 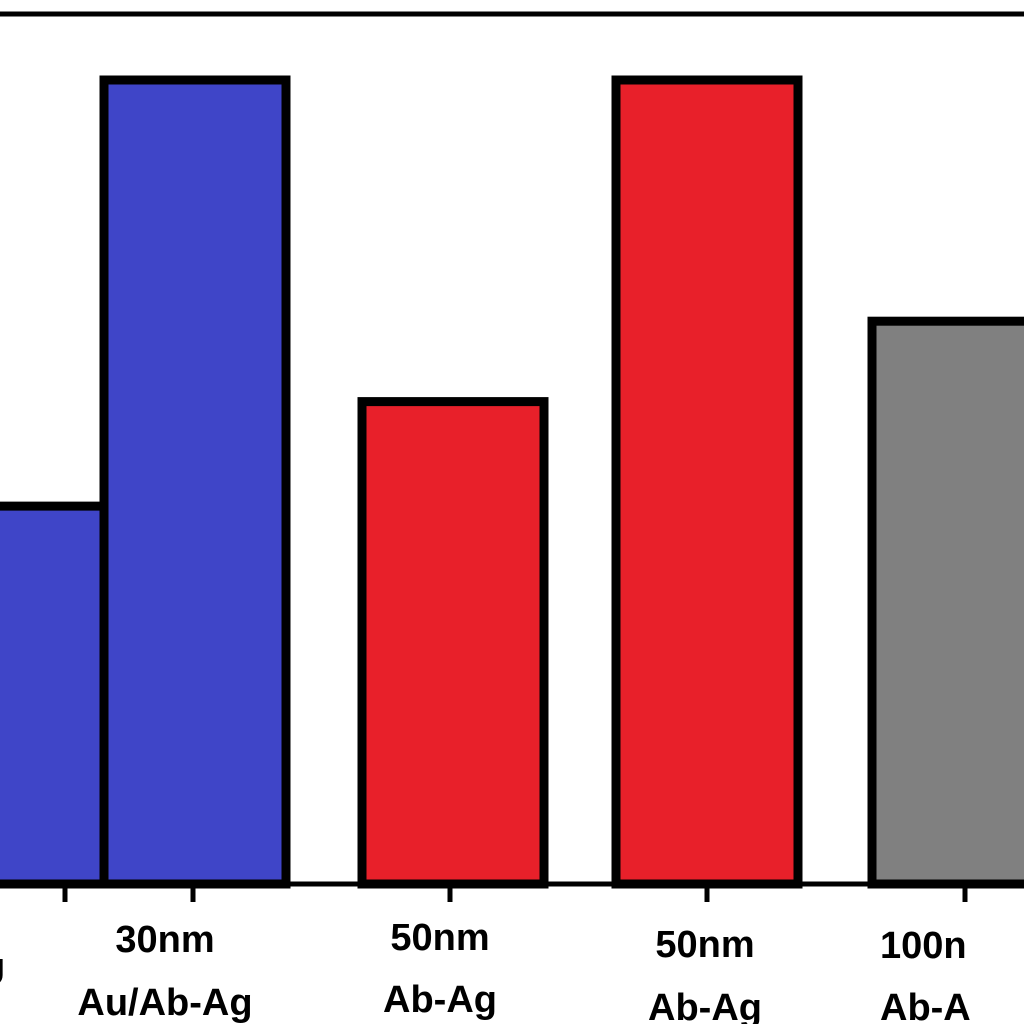 What do you see at coordinates (705, 1005) in the screenshot?
I see `x-label-3-bottom: Ab-Ag` at bounding box center [705, 1005].